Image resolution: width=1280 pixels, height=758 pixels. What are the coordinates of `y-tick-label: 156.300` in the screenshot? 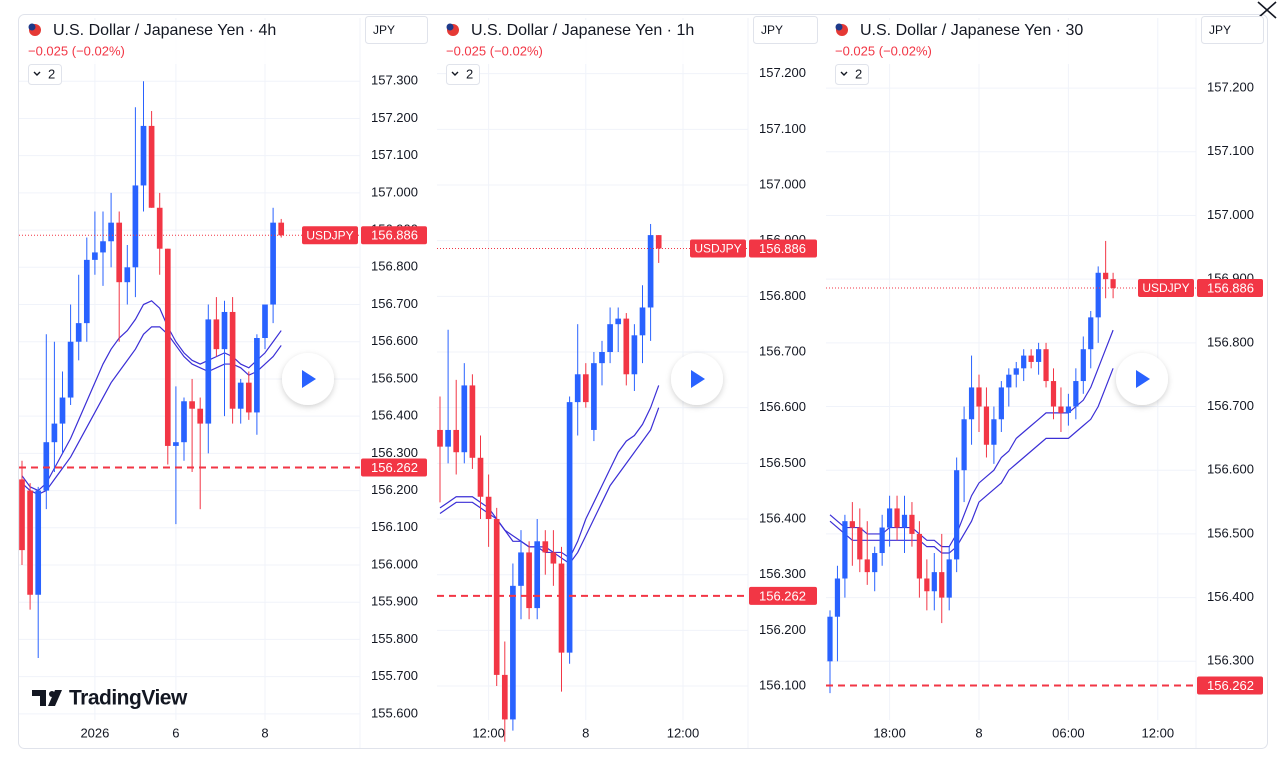 It's located at (1230, 660).